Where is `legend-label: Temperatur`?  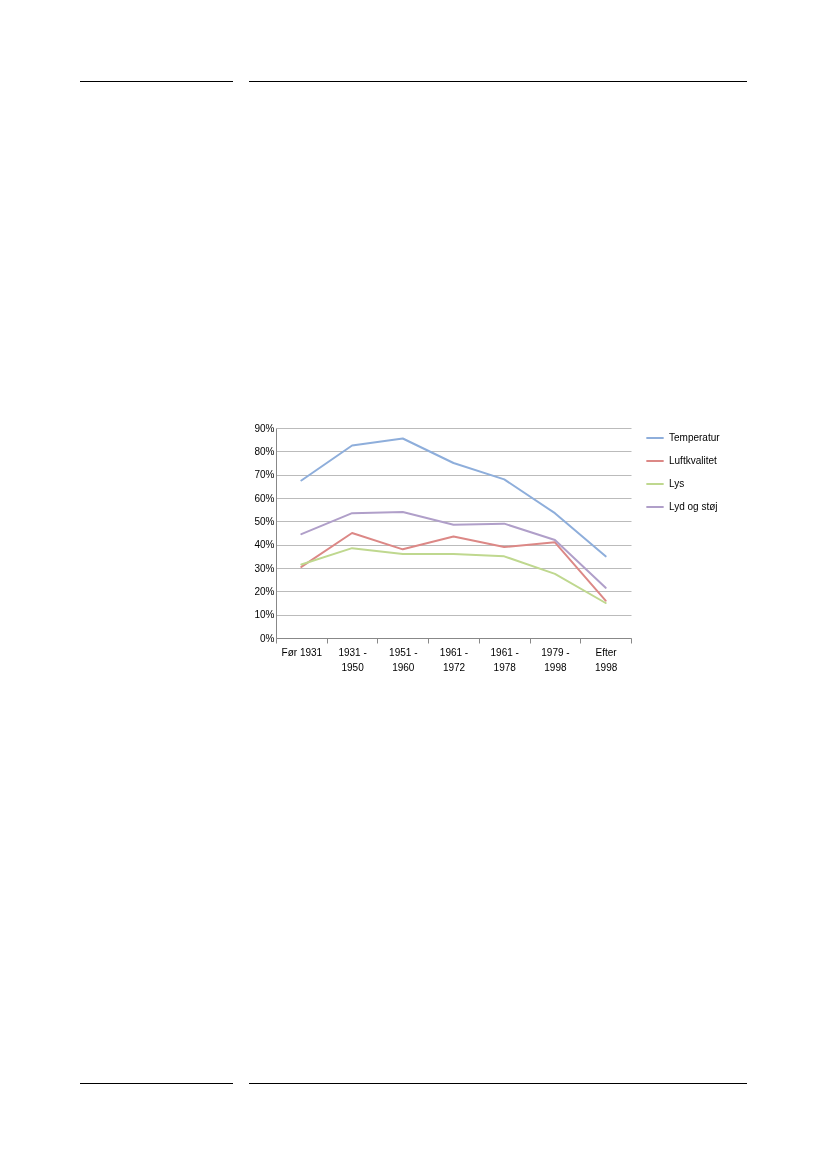
legend-label: Temperatur is located at coordinates (695, 437).